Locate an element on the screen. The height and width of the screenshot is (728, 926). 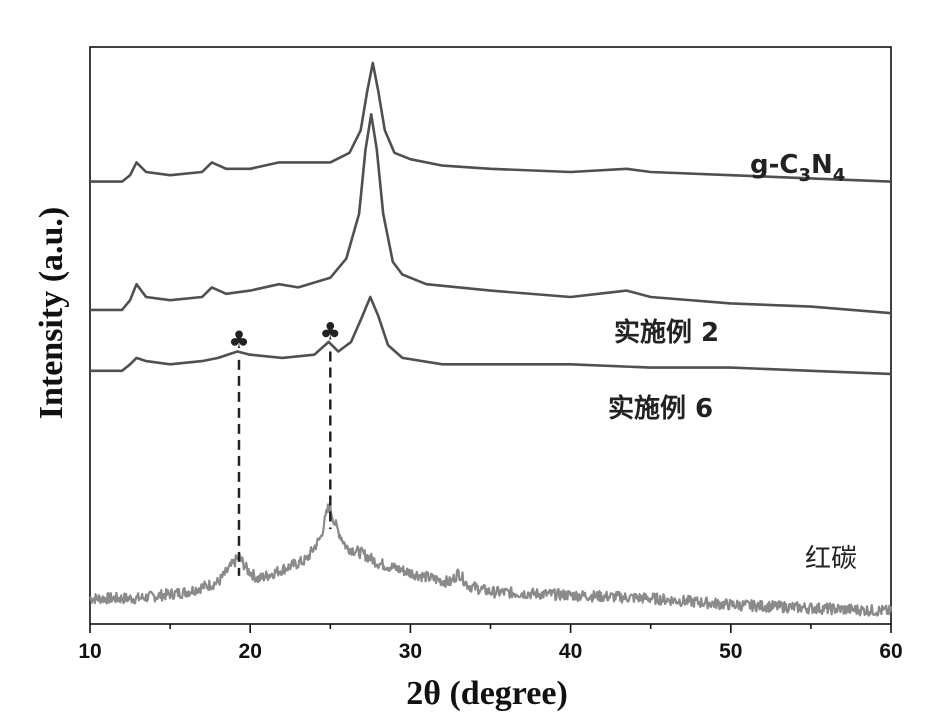
series-label-example-2: 实施例 2 is located at coordinates (666, 332).